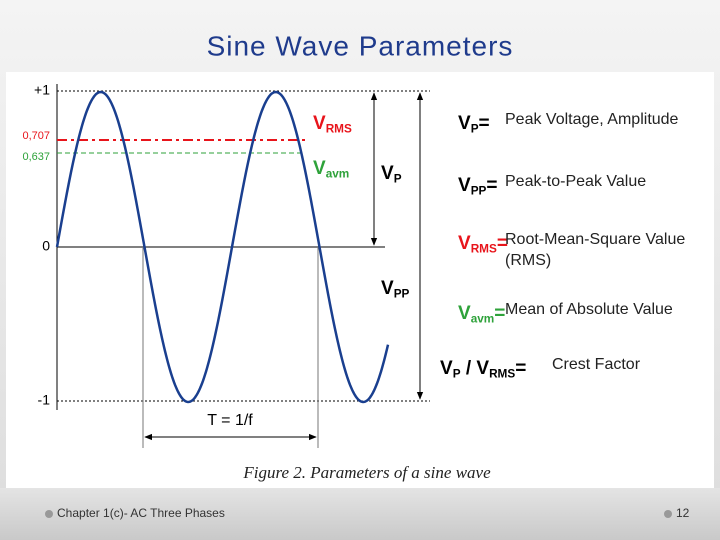 The height and width of the screenshot is (540, 720). What do you see at coordinates (36, 136) in the screenshot?
I see `axis-label: 0,707` at bounding box center [36, 136].